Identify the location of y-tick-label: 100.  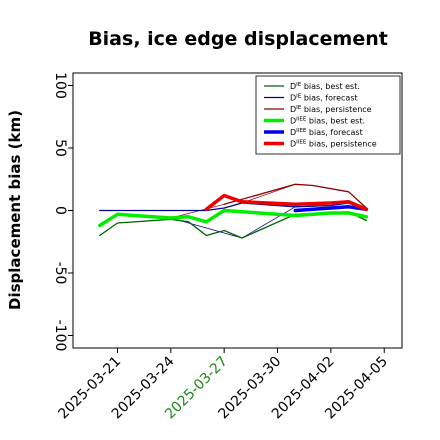
(60, 85).